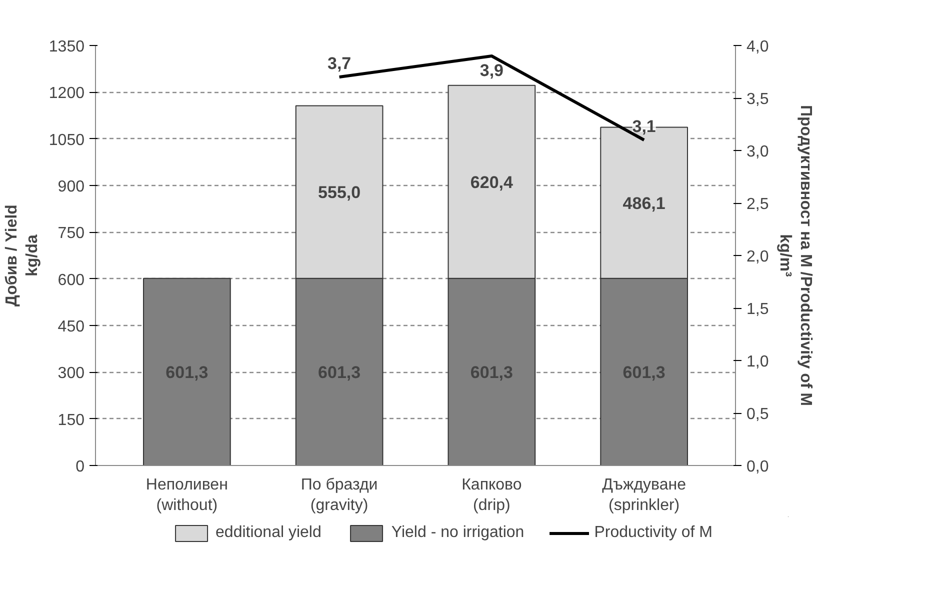  Describe the element at coordinates (492, 70) in the screenshot. I see `data-label: 3,9` at that location.